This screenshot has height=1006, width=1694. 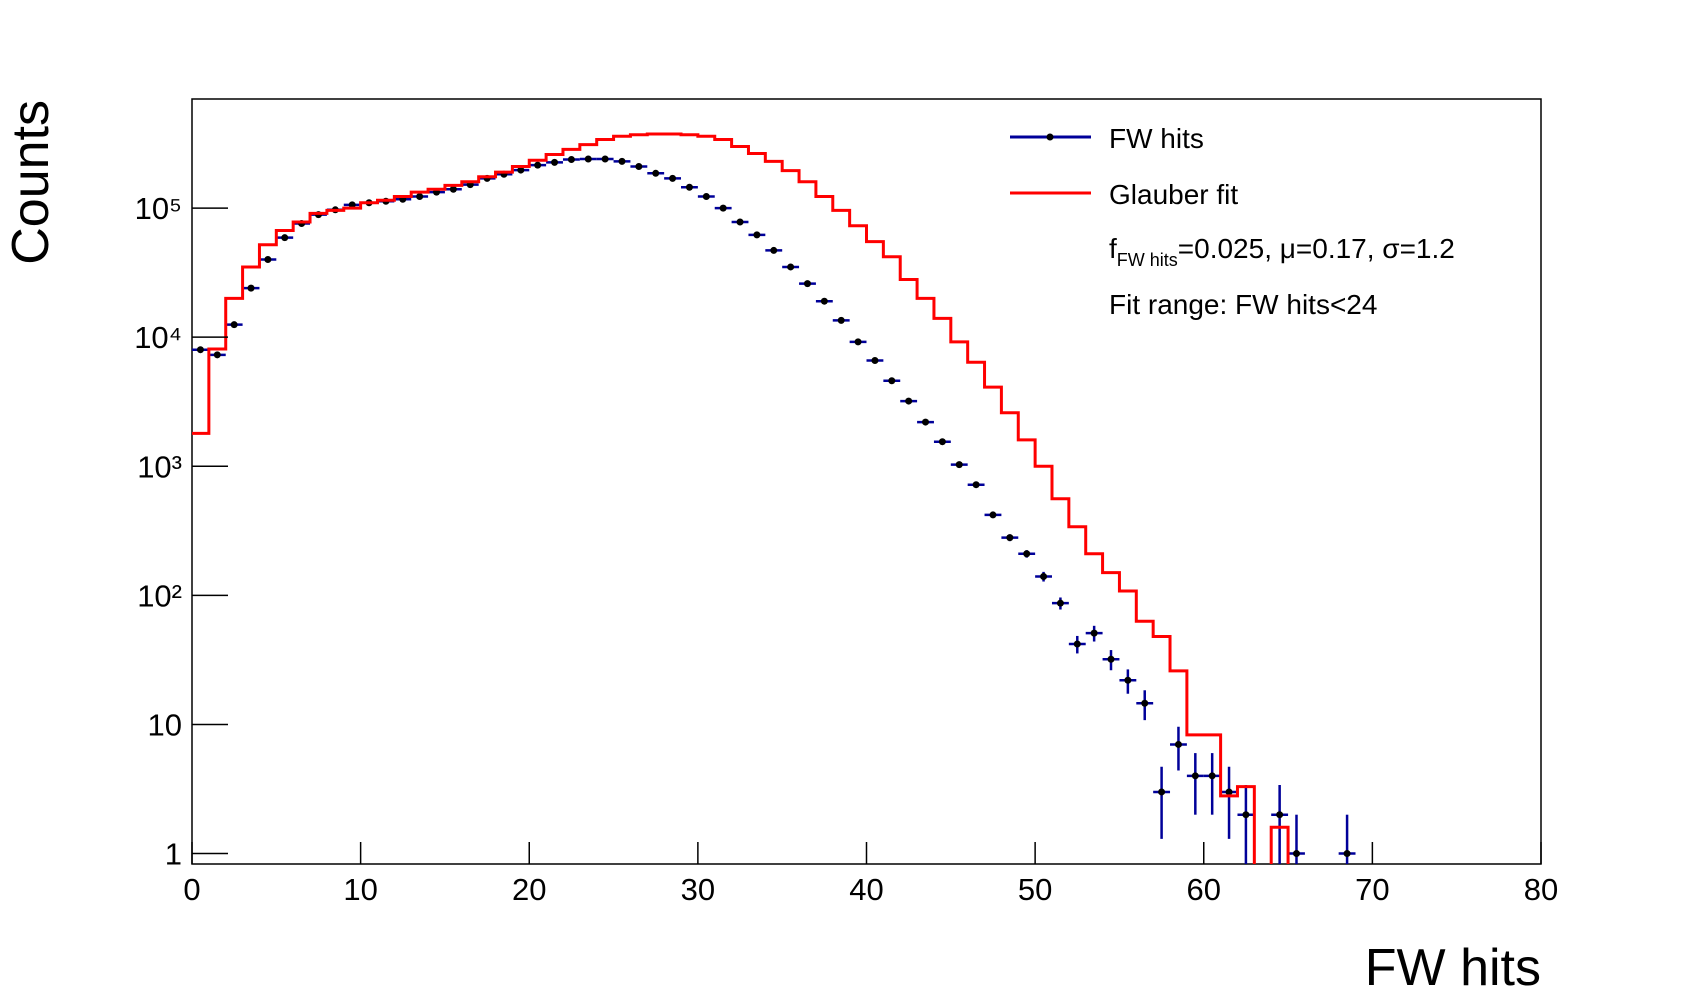 I want to click on x-tick-label: 20, so click(x=529, y=889).